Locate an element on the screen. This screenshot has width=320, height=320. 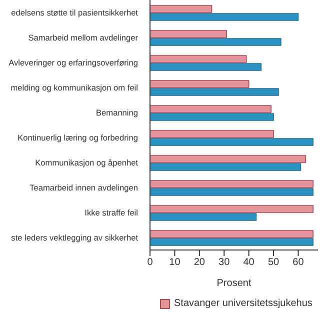
y-tick-label: Bemanning is located at coordinates (117, 113).